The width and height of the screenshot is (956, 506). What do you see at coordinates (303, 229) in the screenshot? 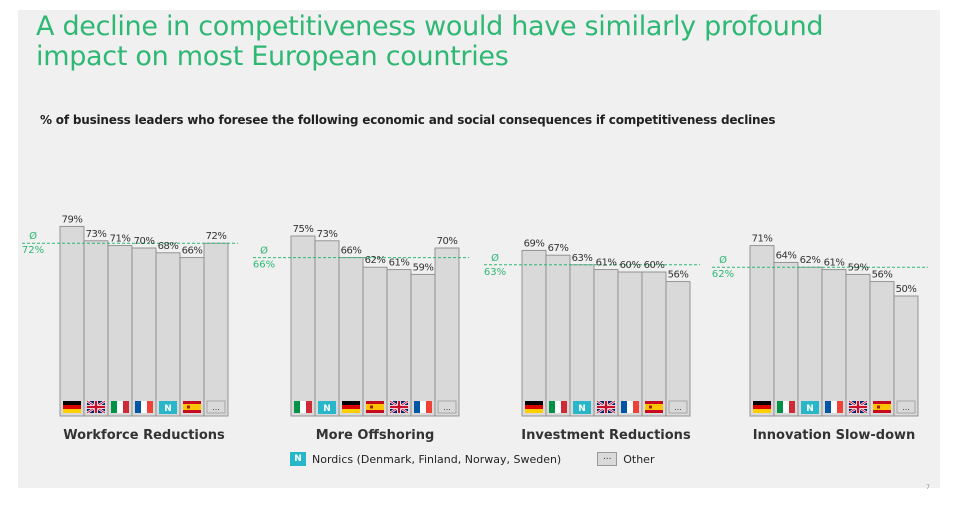
I see `data-label-italy: 75%` at bounding box center [303, 229].